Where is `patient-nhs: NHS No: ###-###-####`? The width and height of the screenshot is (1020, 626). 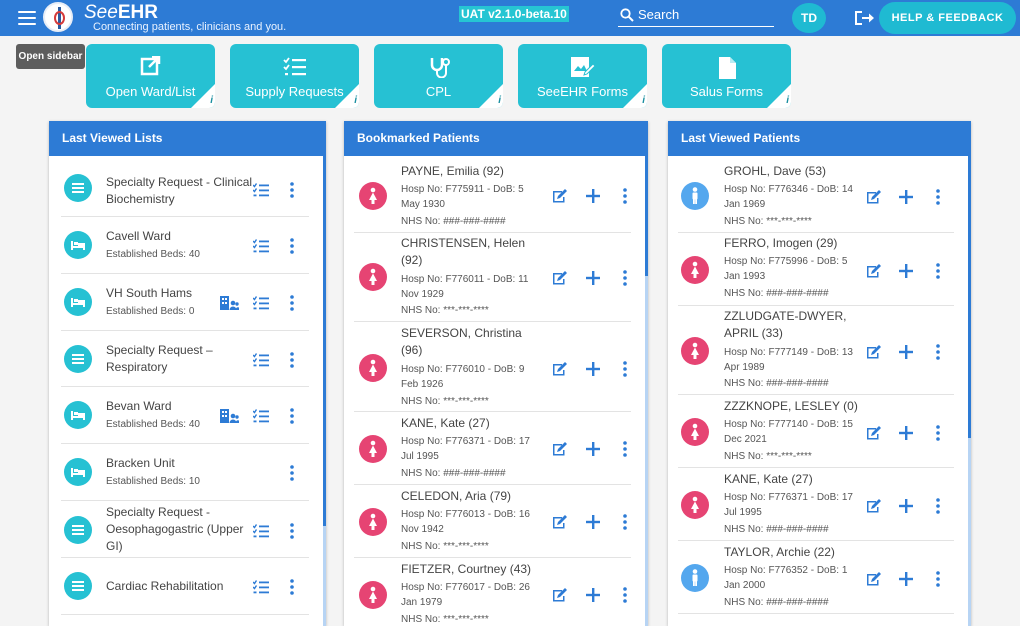 patient-nhs: NHS No: ###-###-#### is located at coordinates (776, 383).